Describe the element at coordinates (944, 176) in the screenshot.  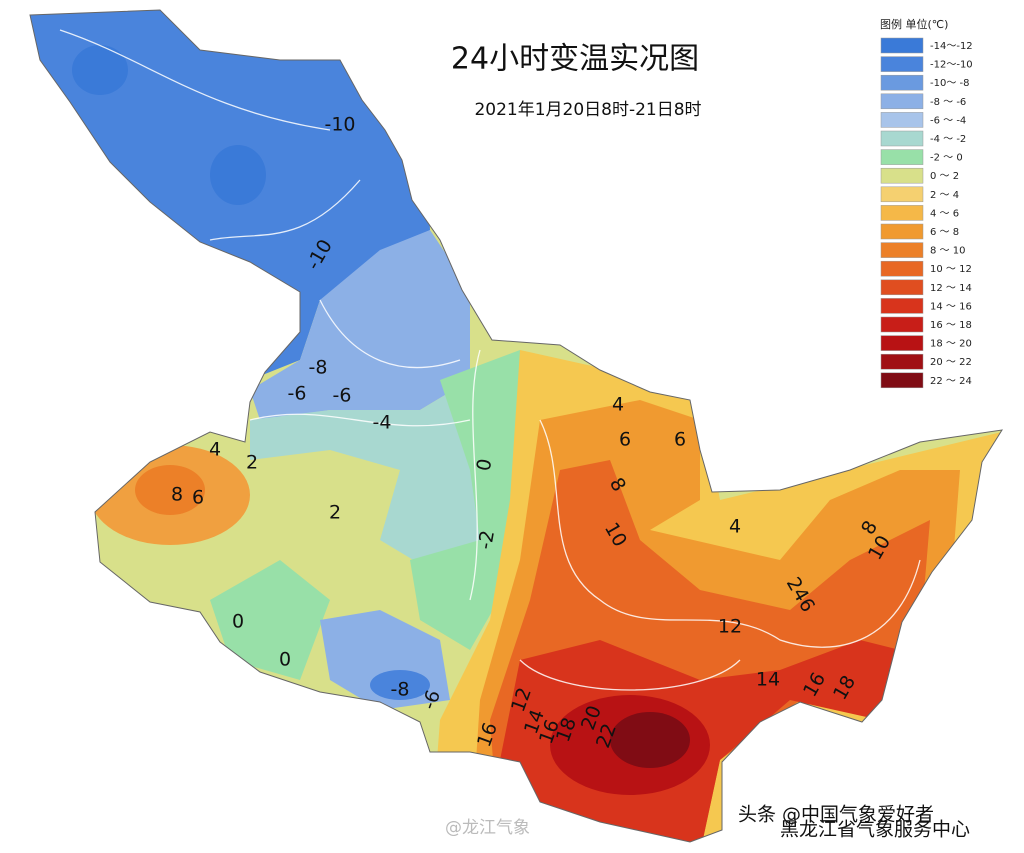
I see `legend-label: 0 ～ 2` at that location.